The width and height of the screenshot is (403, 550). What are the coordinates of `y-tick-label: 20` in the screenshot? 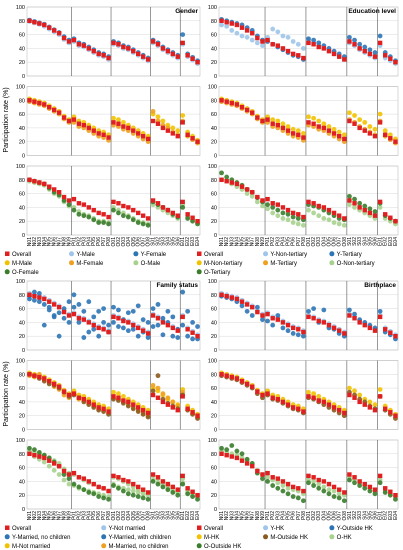 It's located at (22, 222).